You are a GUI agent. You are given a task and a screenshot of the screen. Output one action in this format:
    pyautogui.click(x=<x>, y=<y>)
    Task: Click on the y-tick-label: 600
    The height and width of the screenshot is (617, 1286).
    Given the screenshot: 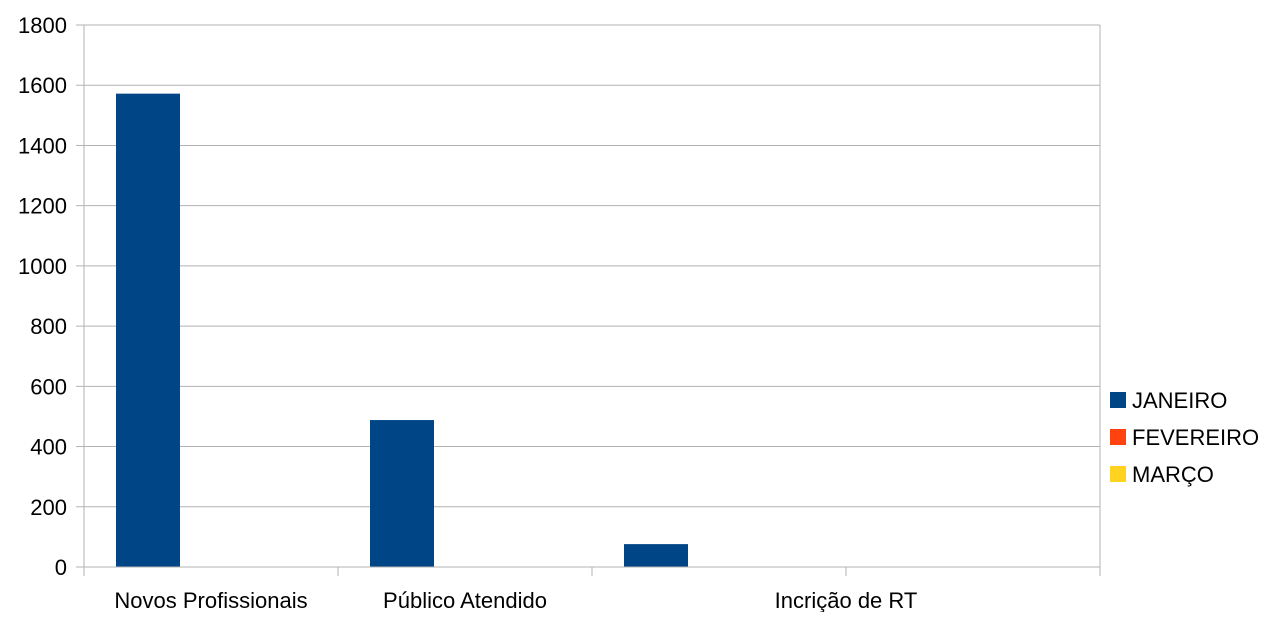 What is the action you would take?
    pyautogui.click(x=48, y=386)
    